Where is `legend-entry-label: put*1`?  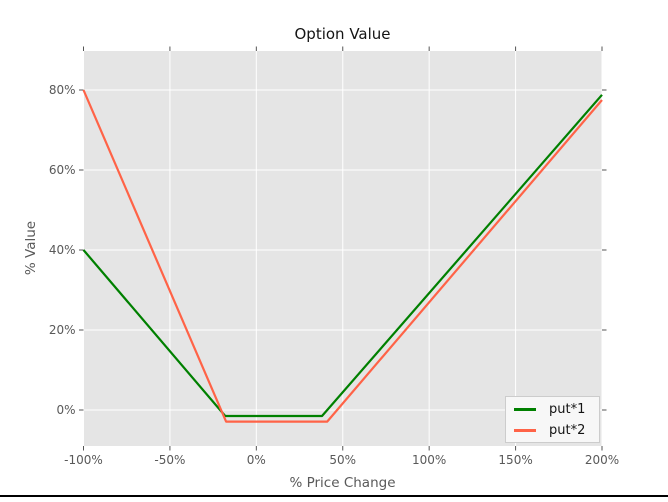 legend-entry-label: put*1 is located at coordinates (567, 409).